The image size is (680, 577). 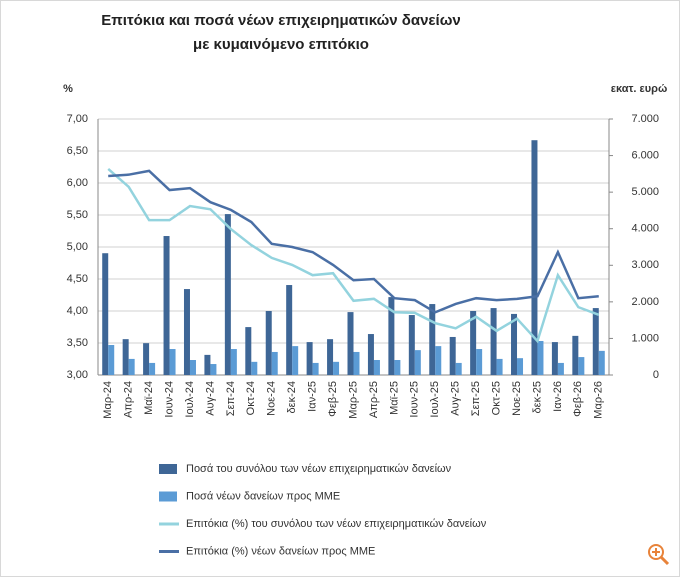 What do you see at coordinates (149, 398) in the screenshot?
I see `x-tick-label: Μαϊ-24` at bounding box center [149, 398].